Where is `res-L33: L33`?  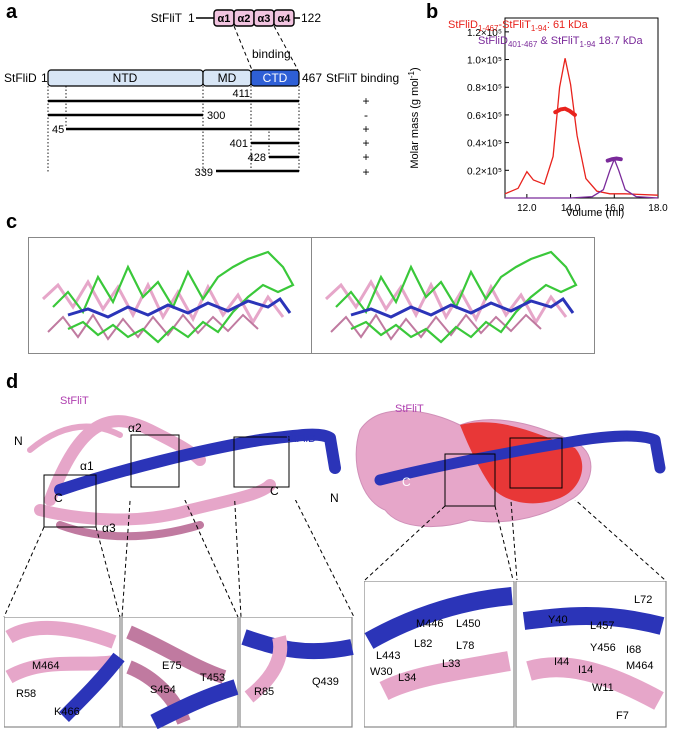 res-L33: L33 is located at coordinates (451, 664).